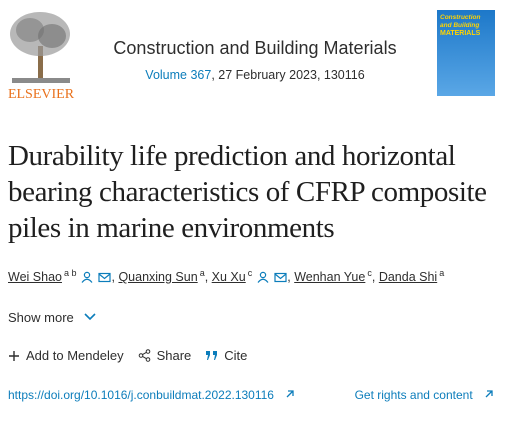 Image resolution: width=506 pixels, height=423 pixels. What do you see at coordinates (14, 355) in the screenshot?
I see `plus-icon` at bounding box center [14, 355].